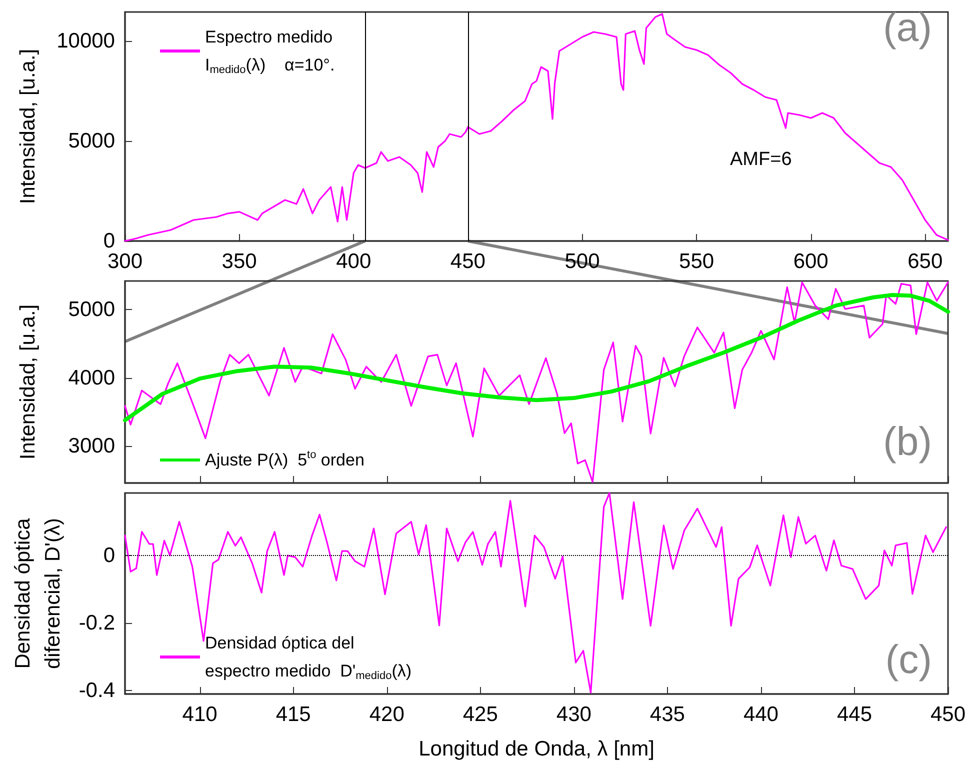  What do you see at coordinates (354, 261) in the screenshot?
I see `x-tick-label: 400` at bounding box center [354, 261].